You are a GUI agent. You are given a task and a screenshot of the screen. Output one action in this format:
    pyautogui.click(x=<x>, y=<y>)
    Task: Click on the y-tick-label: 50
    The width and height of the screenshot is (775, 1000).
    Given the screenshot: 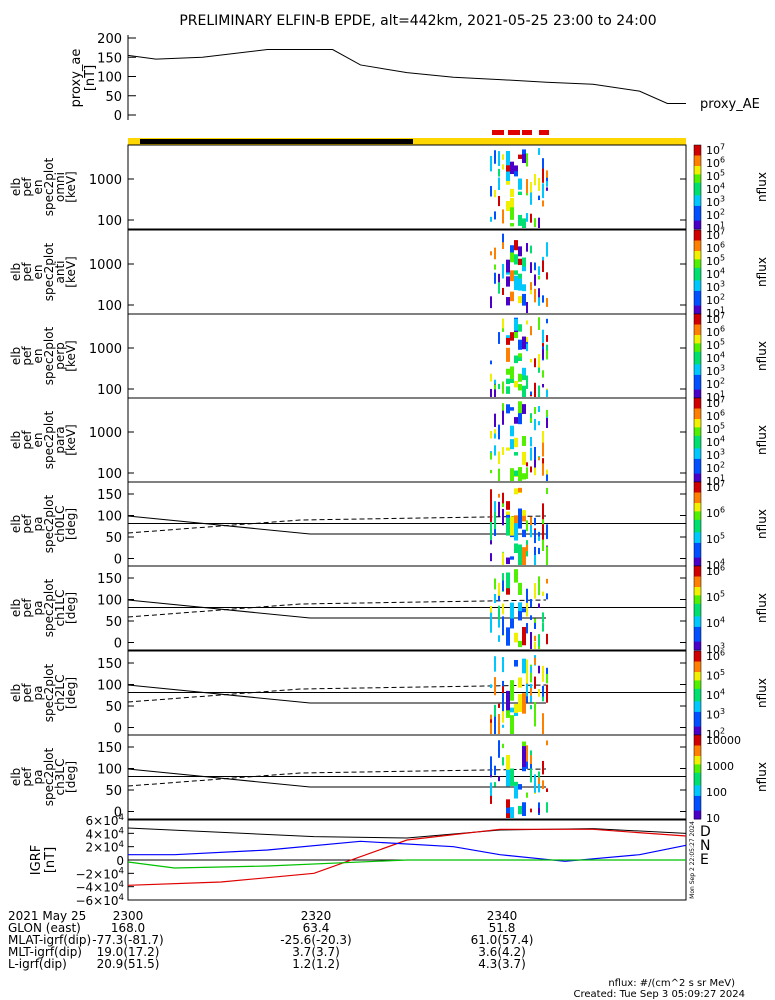 What is the action you would take?
    pyautogui.click(x=113, y=791)
    